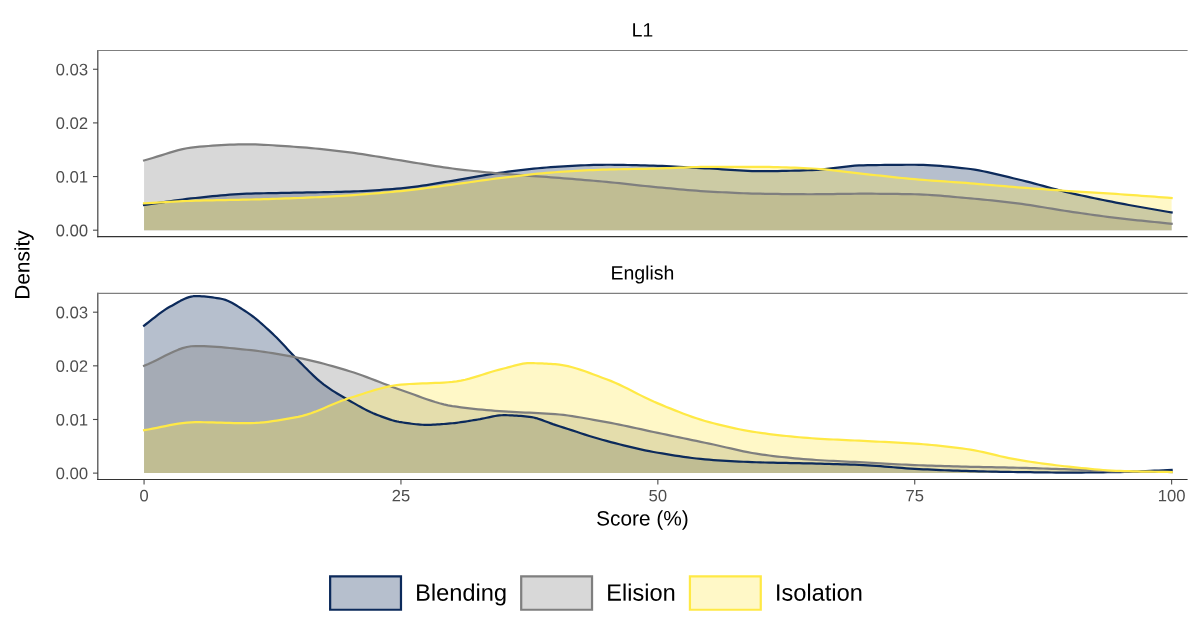  What do you see at coordinates (658, 495) in the screenshot?
I see `x-tick-label: 50` at bounding box center [658, 495].